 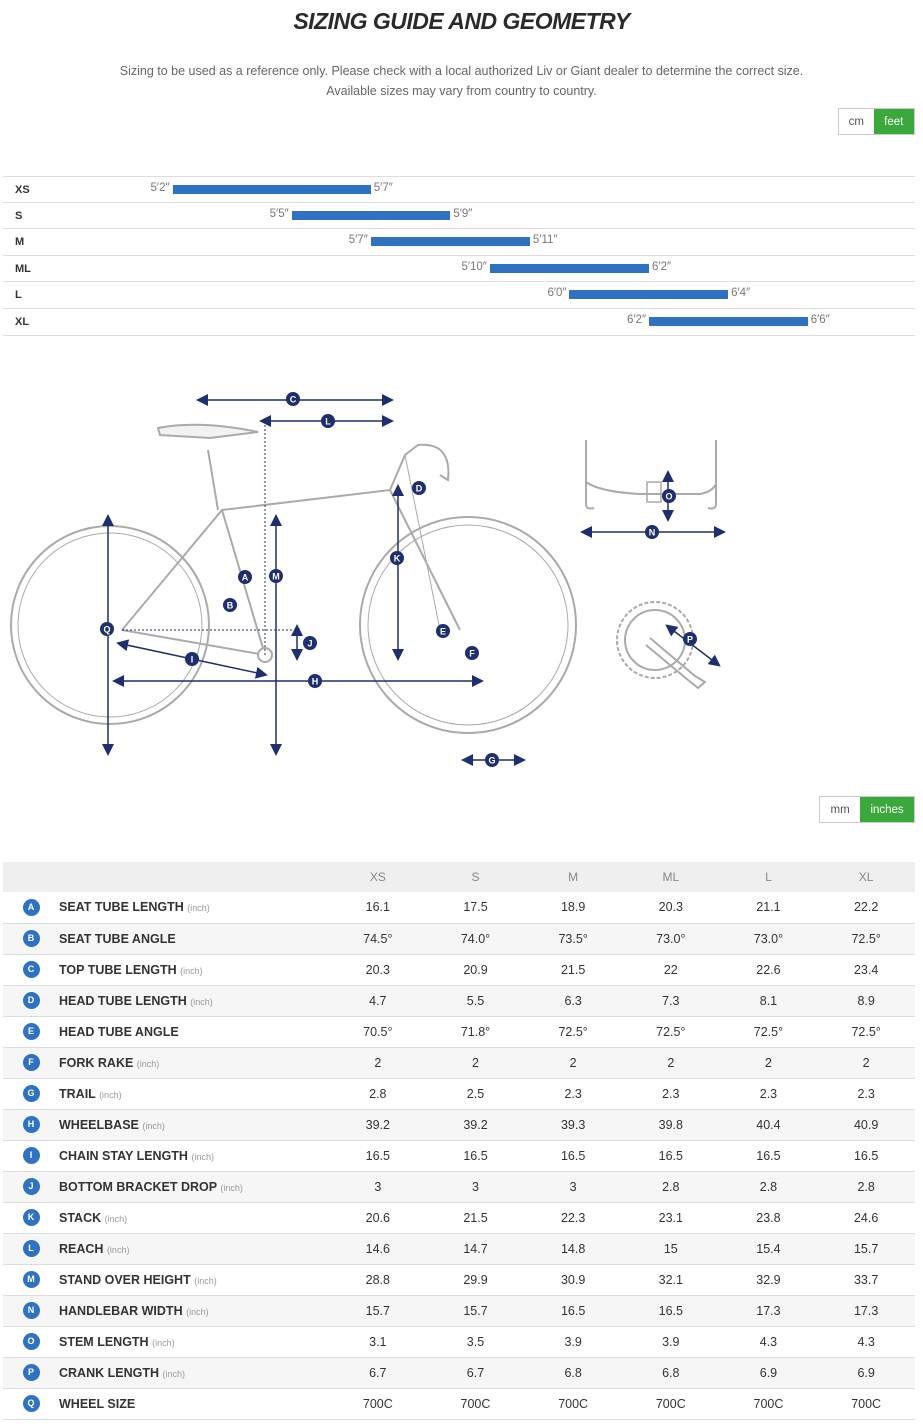 I want to click on diagram-badge-b, so click(x=230, y=605).